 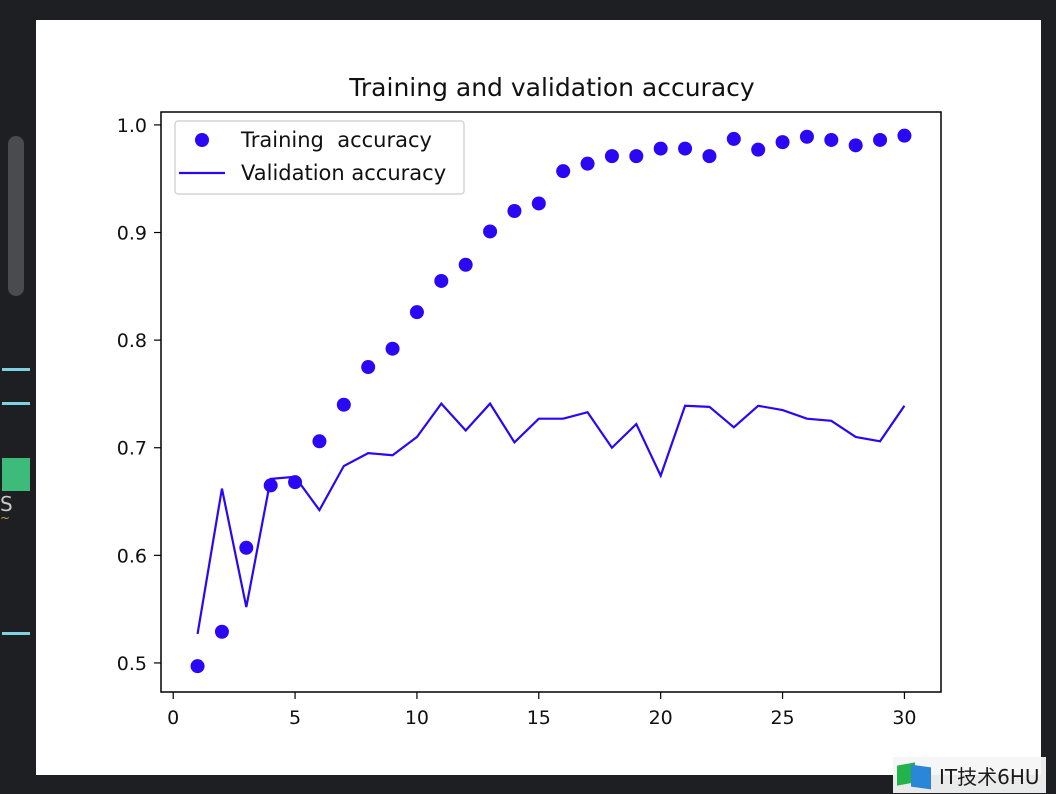 I want to click on gutter-glyph: S, so click(x=6, y=504).